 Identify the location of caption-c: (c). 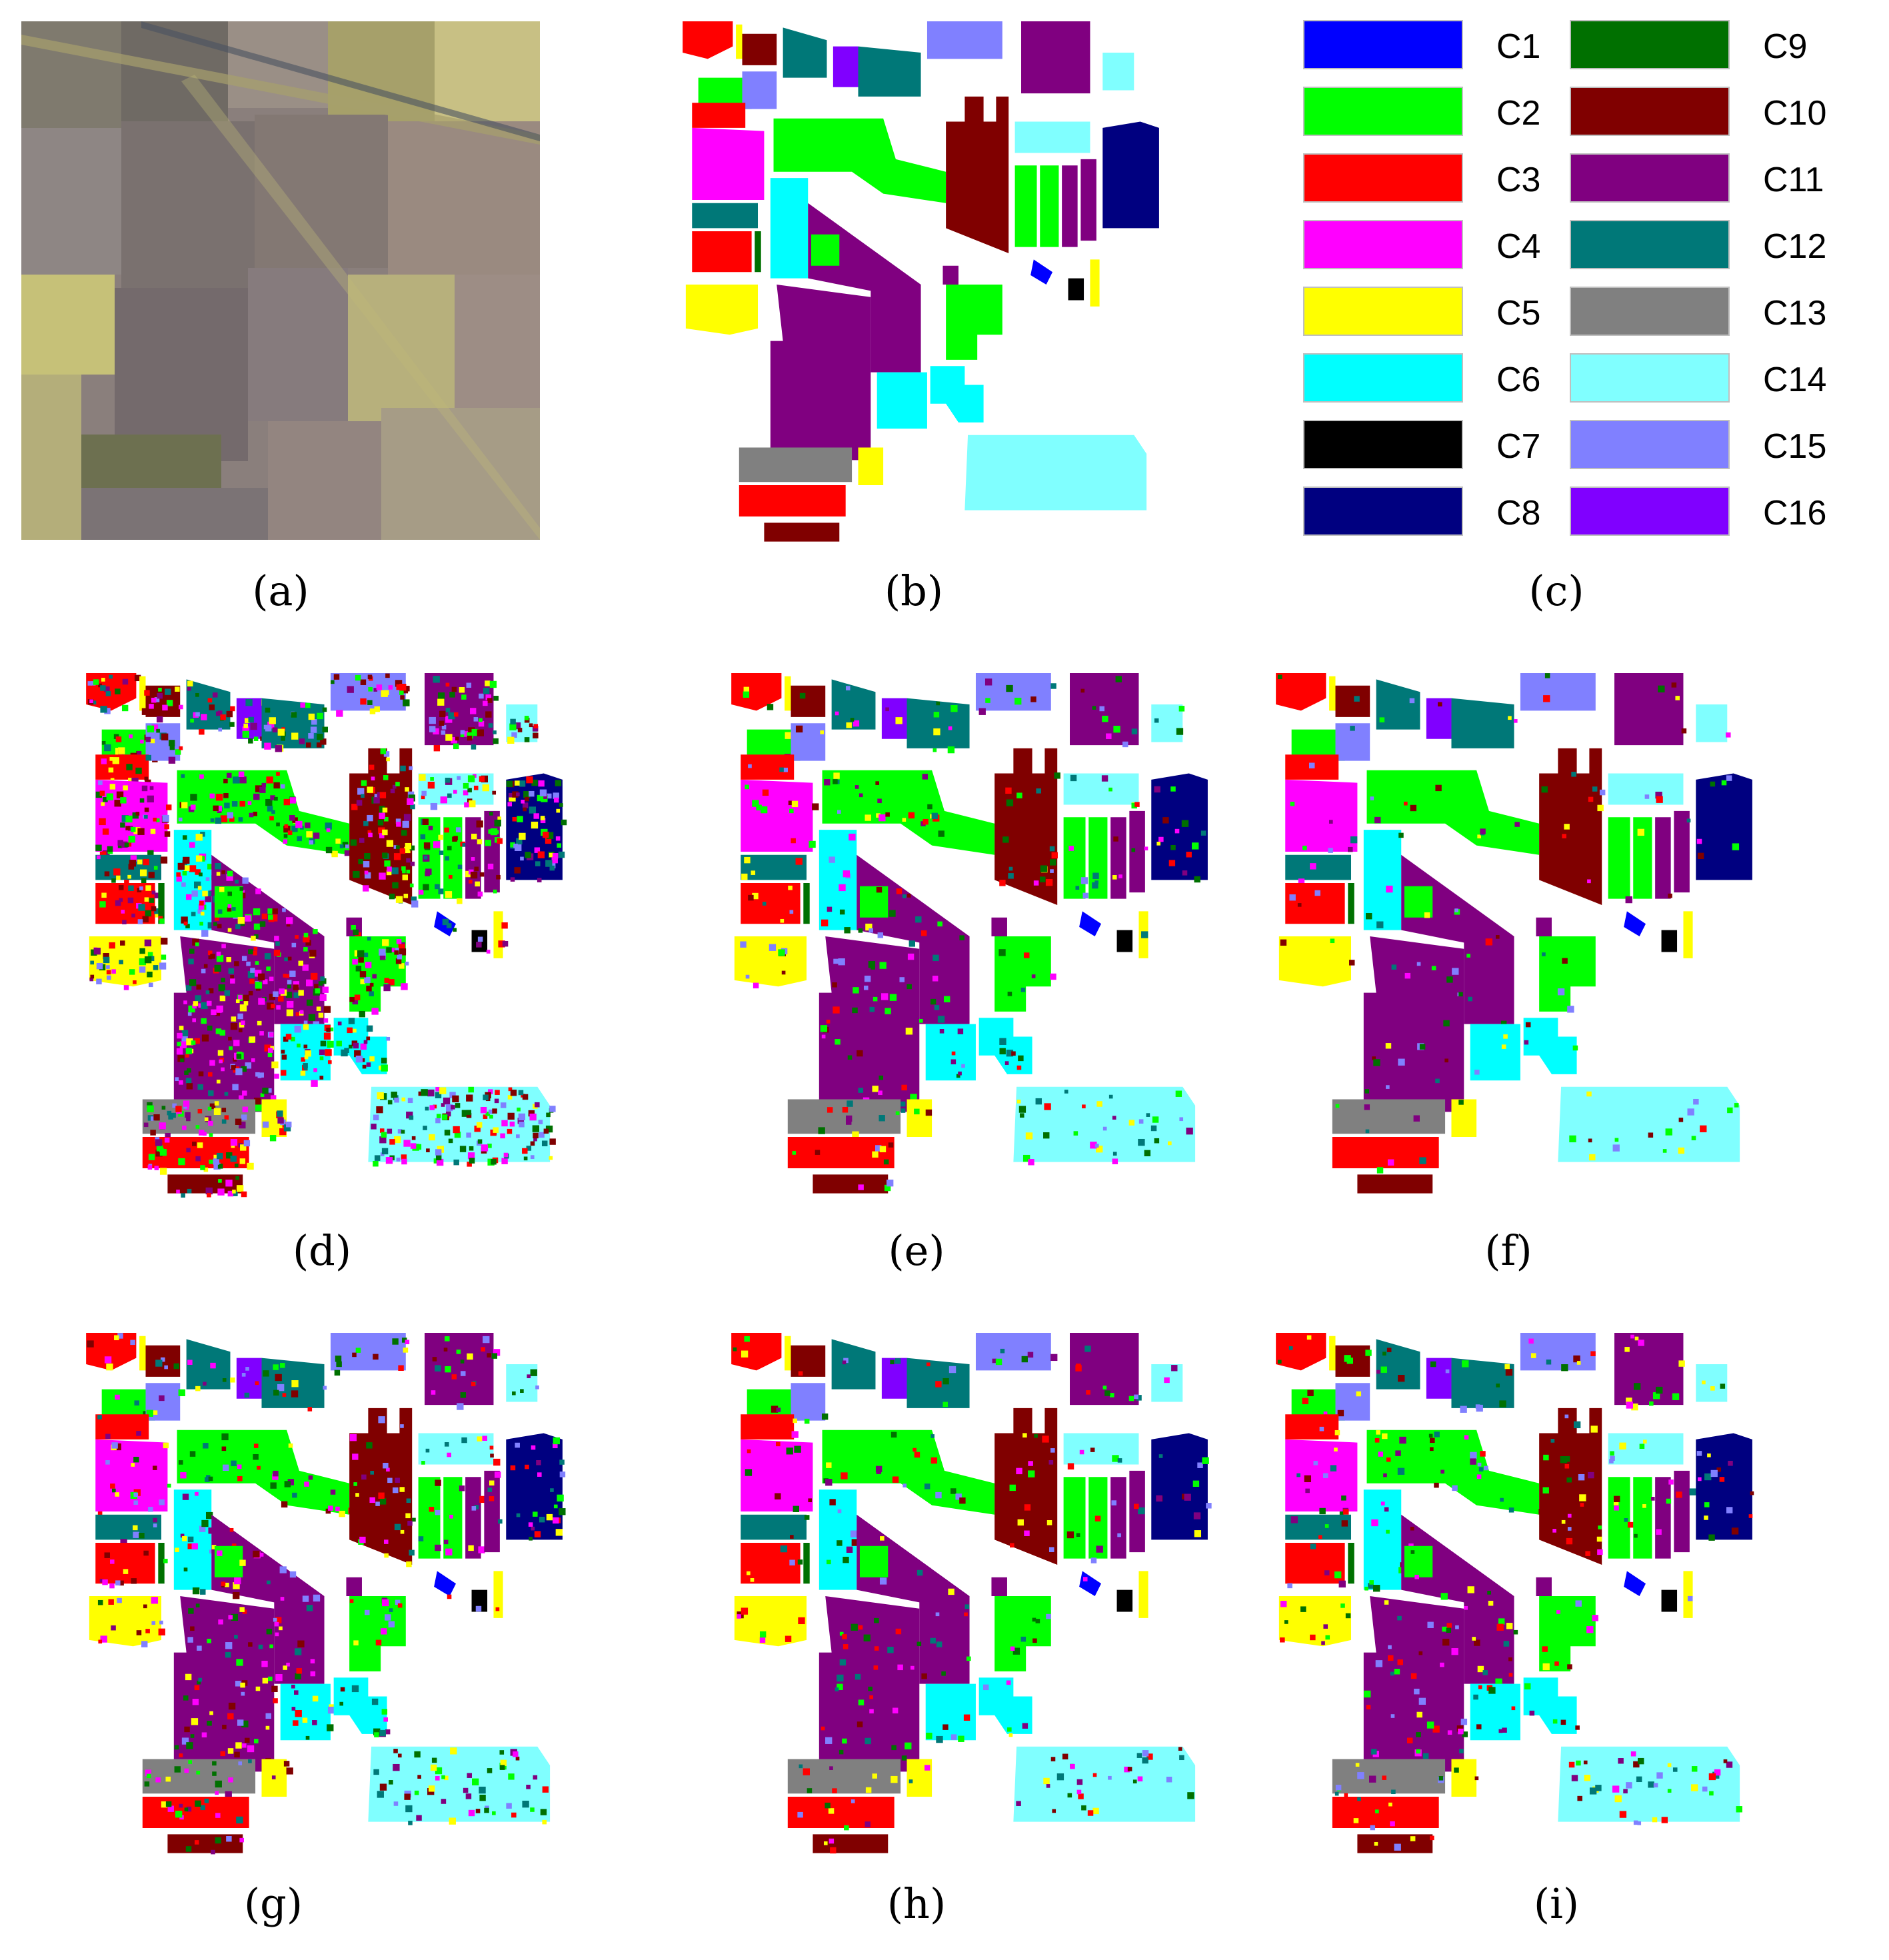
(1556, 591).